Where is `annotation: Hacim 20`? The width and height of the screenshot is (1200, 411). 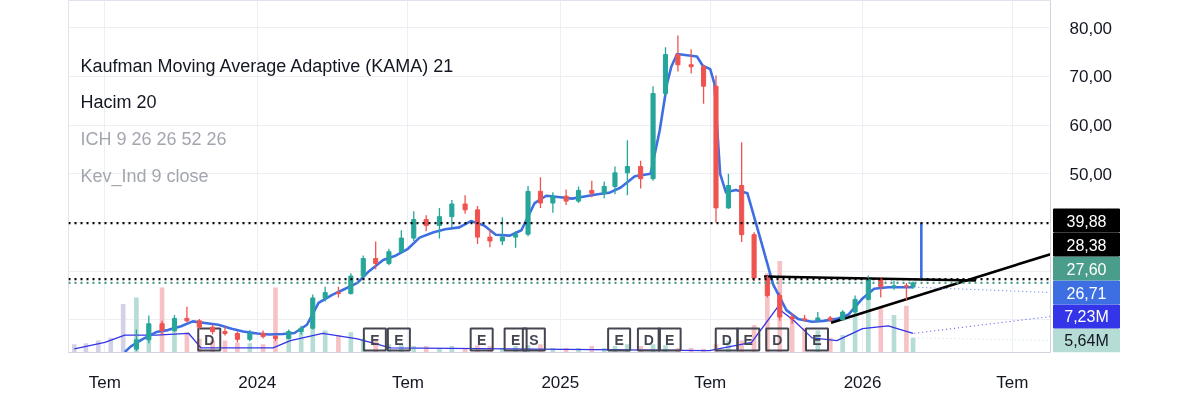 annotation: Hacim 20 is located at coordinates (118, 102).